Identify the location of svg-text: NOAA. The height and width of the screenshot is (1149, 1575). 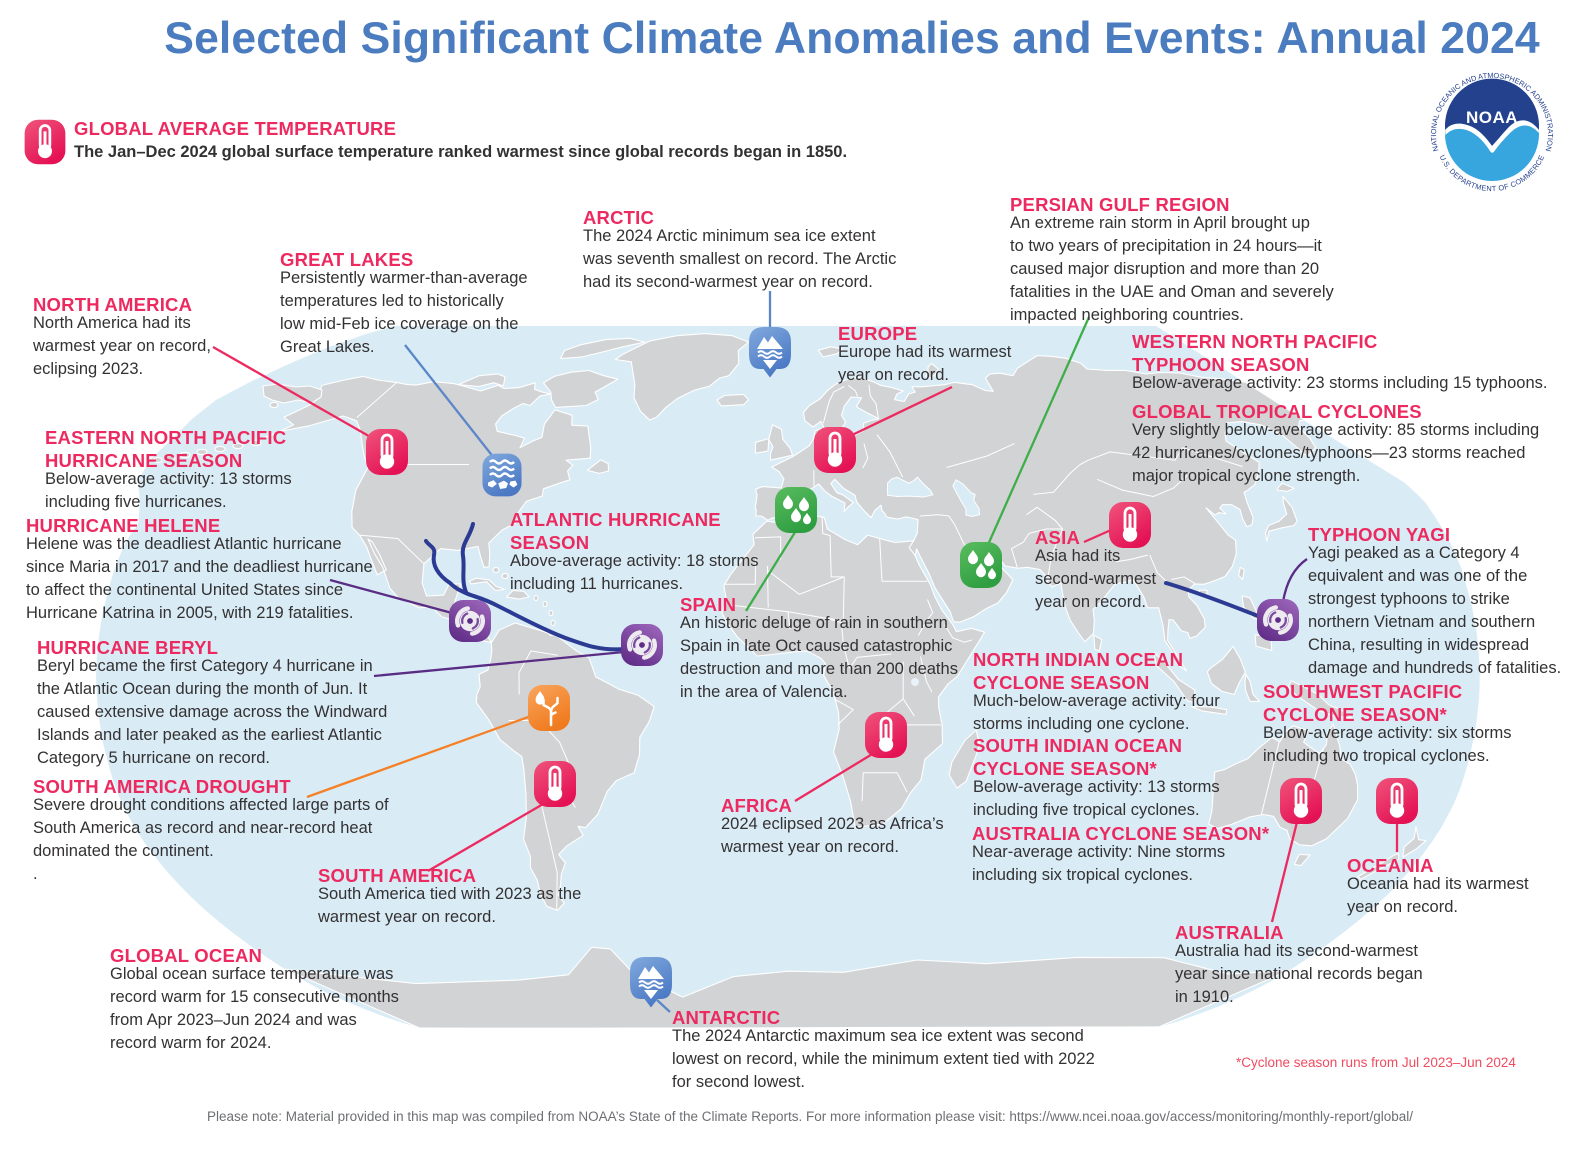
(1492, 117).